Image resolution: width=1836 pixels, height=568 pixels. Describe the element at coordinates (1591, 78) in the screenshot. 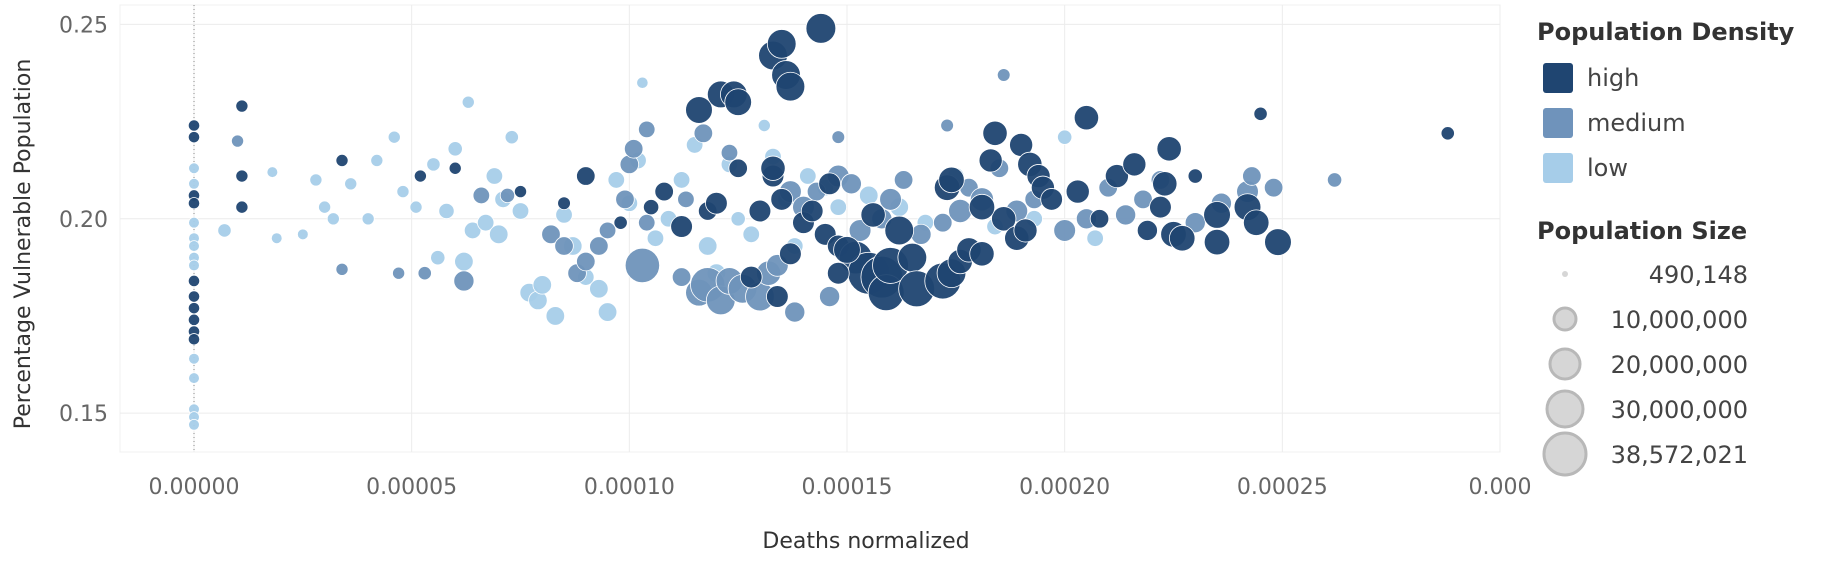

I see `legend-item-high: high` at that location.